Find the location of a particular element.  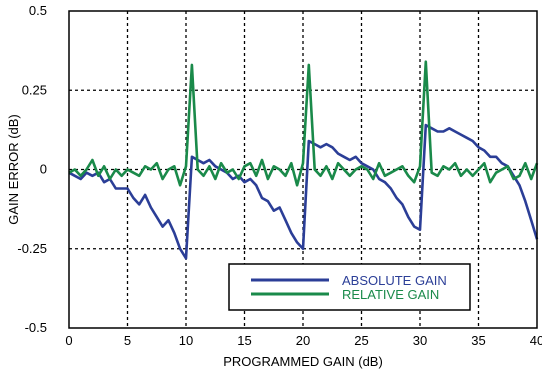

legend-label-relative-gain: RELATIVE GAIN is located at coordinates (390, 294).